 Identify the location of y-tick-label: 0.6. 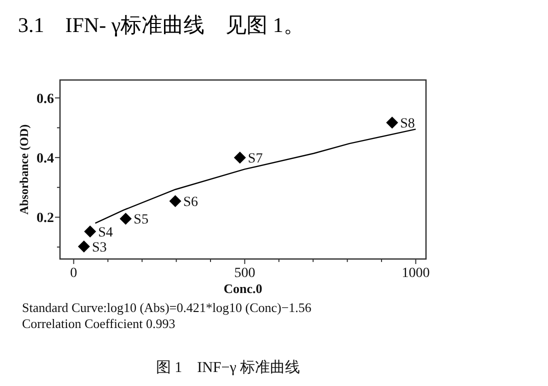
(45, 99).